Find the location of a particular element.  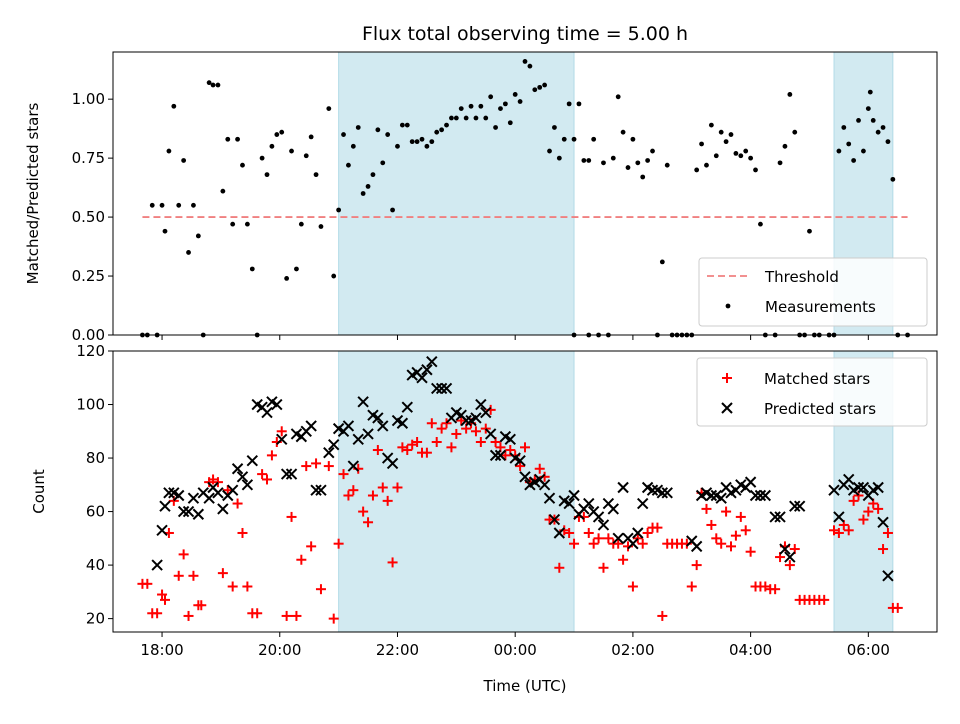

x-tick-label: 20:00 is located at coordinates (279, 650).